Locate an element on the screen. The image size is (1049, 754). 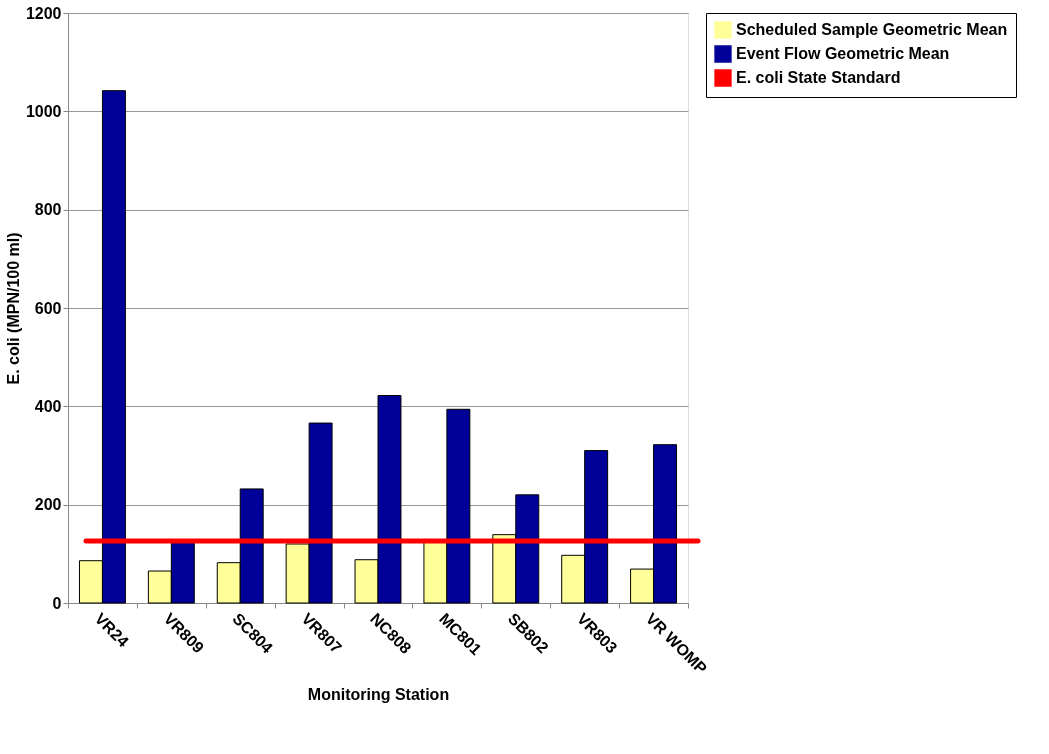
y-tick-label: 400 is located at coordinates (48, 406).